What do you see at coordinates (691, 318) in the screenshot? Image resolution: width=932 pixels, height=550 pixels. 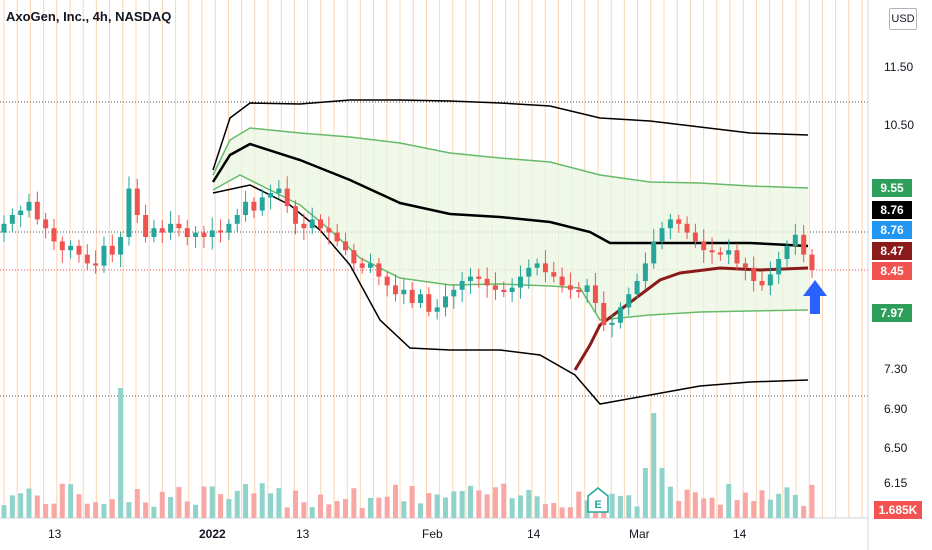 I see `moving-average-line` at bounding box center [691, 318].